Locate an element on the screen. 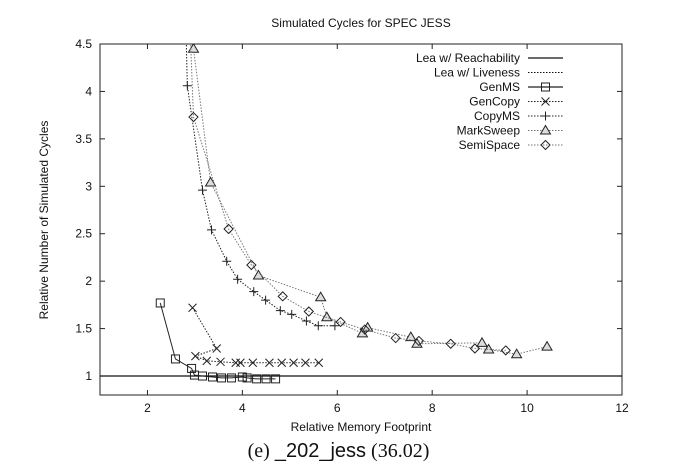  legend-marker-semispace is located at coordinates (545, 145).